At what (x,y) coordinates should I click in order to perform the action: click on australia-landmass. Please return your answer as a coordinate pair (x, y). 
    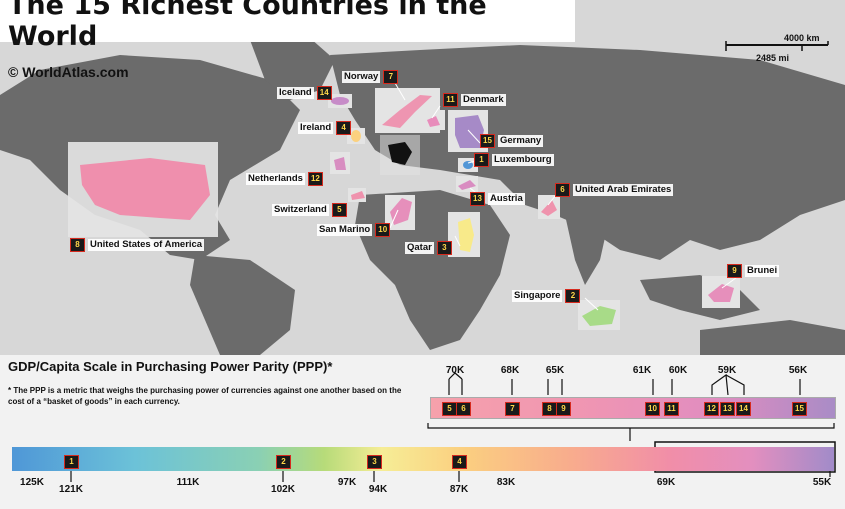
    Looking at the image, I should click on (772, 337).